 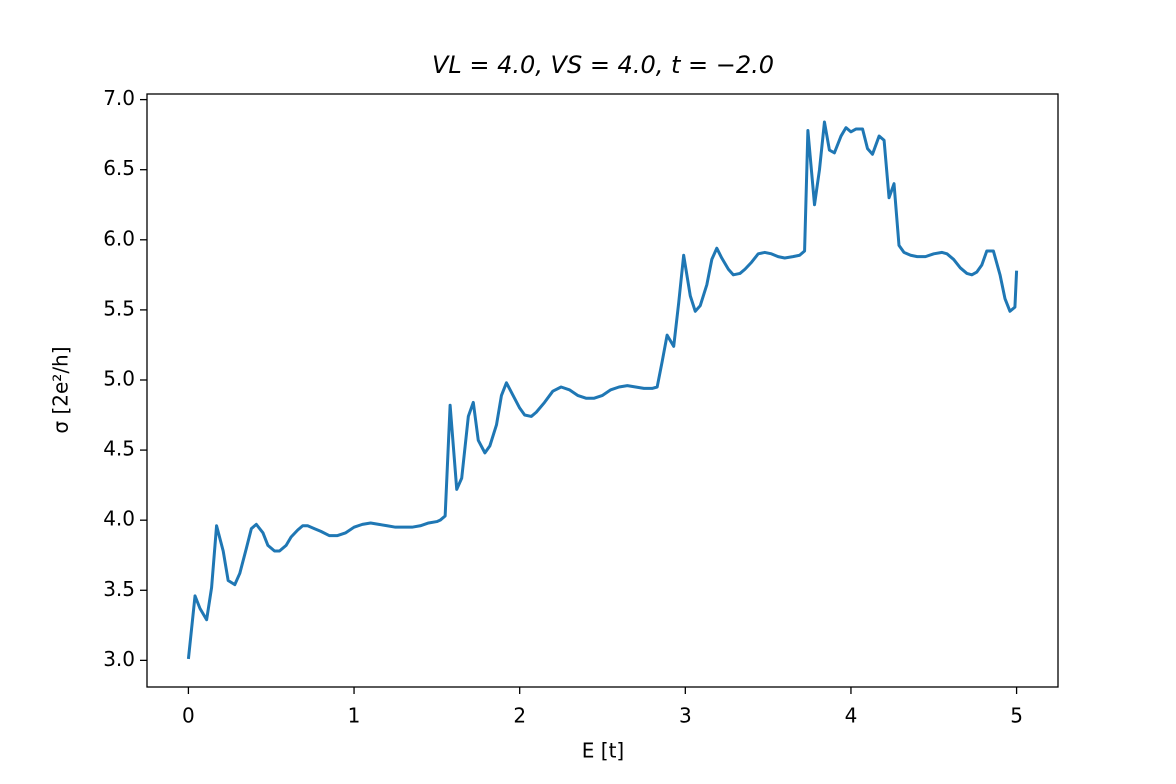 I want to click on y-tick-label: 4.5, so click(x=119, y=449).